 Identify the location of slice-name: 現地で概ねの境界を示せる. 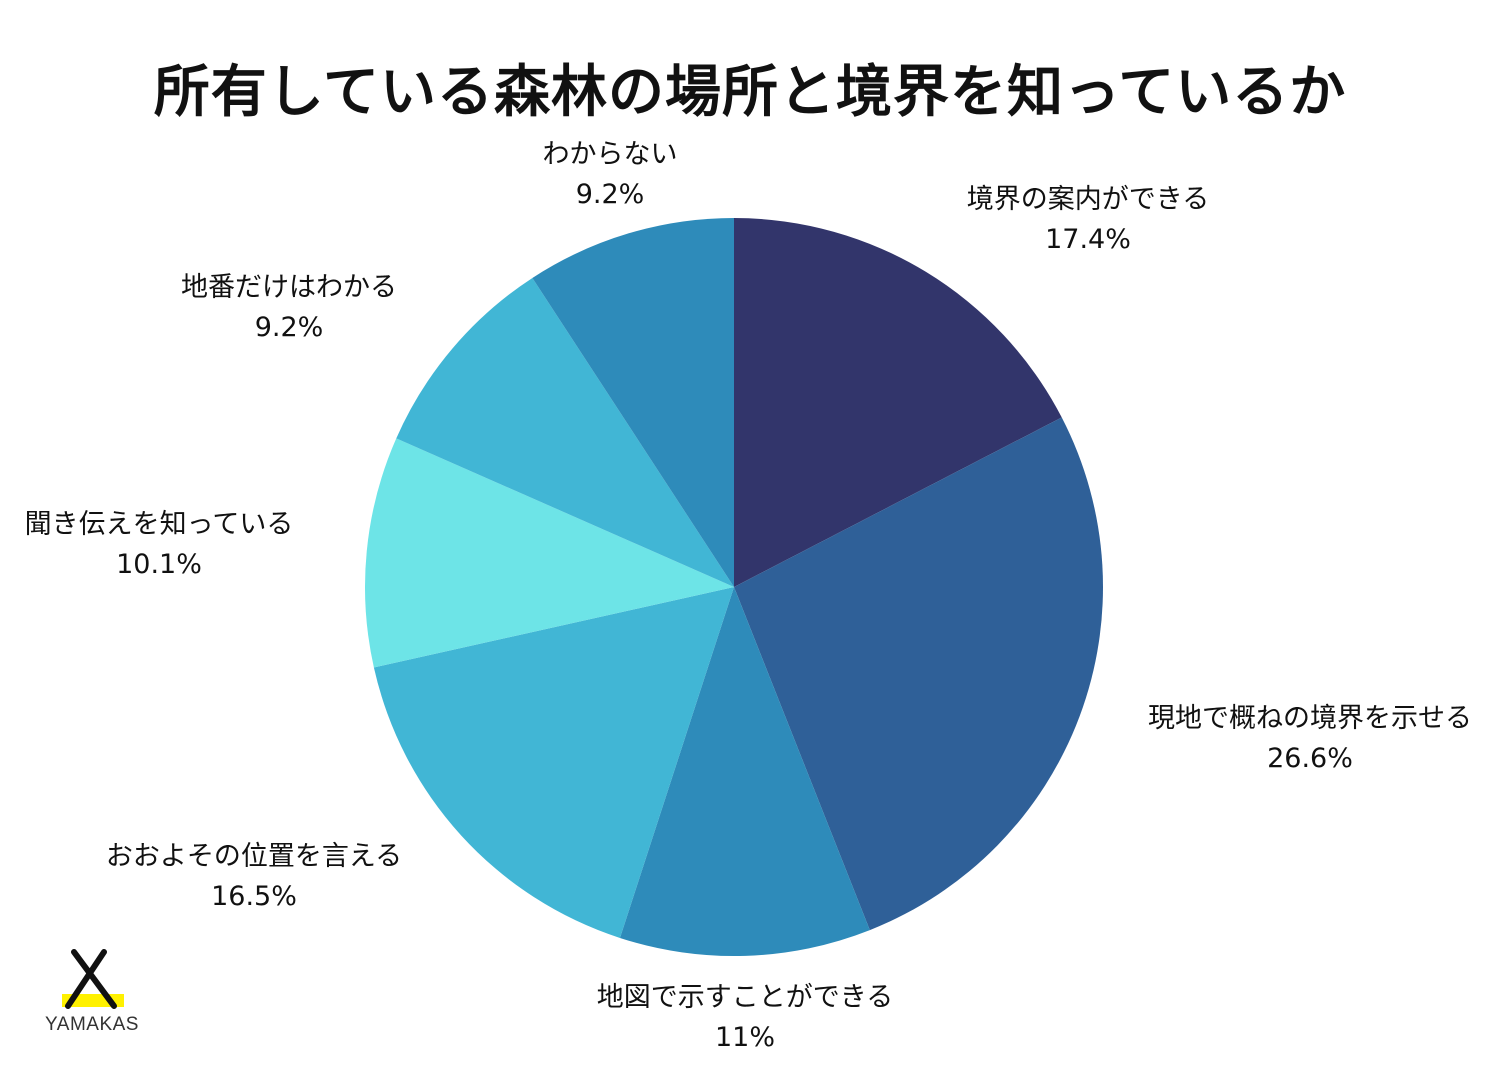
(1310, 718).